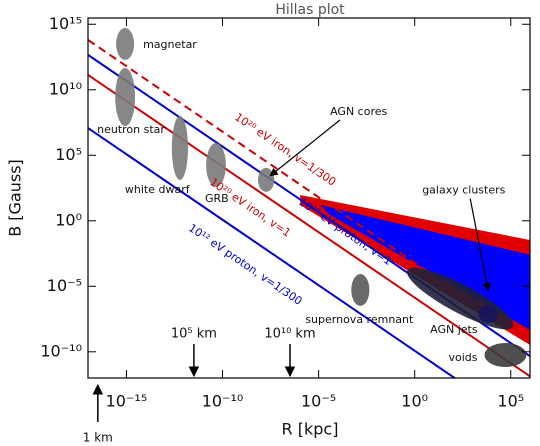 This screenshot has height=446, width=540. I want to click on x-tick-label: 10⁻⁵, so click(318, 401).